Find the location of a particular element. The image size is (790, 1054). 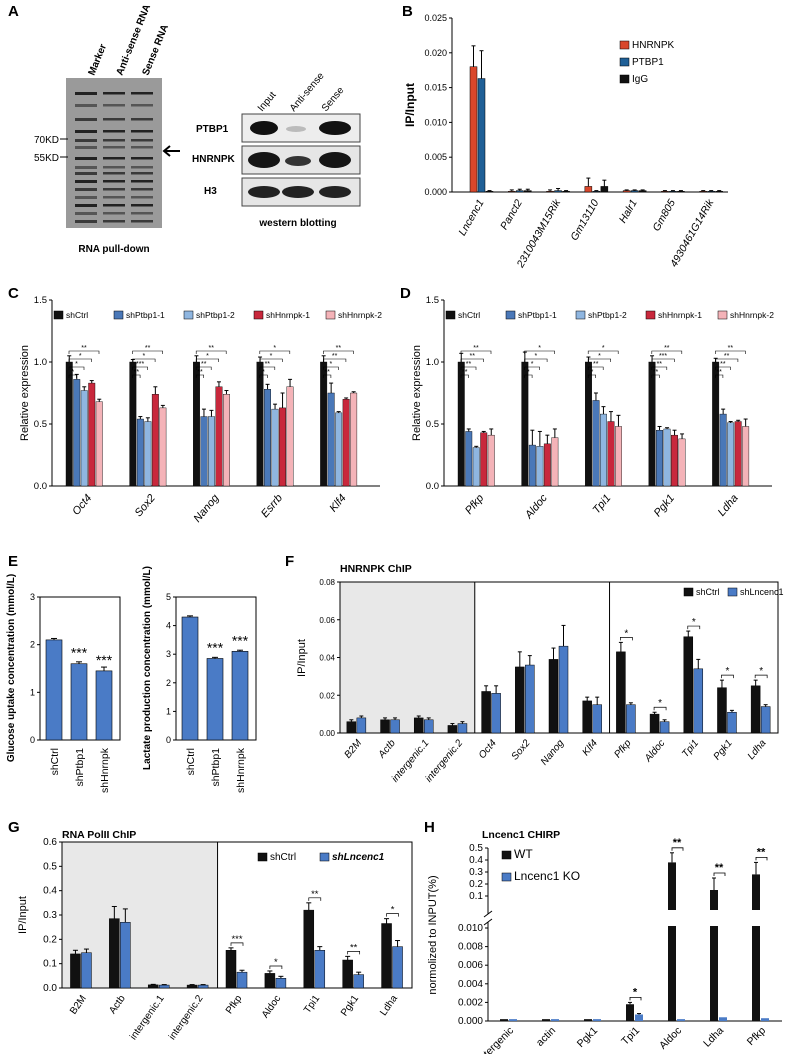

gel-caption: RNA pull-down is located at coordinates (113, 249).